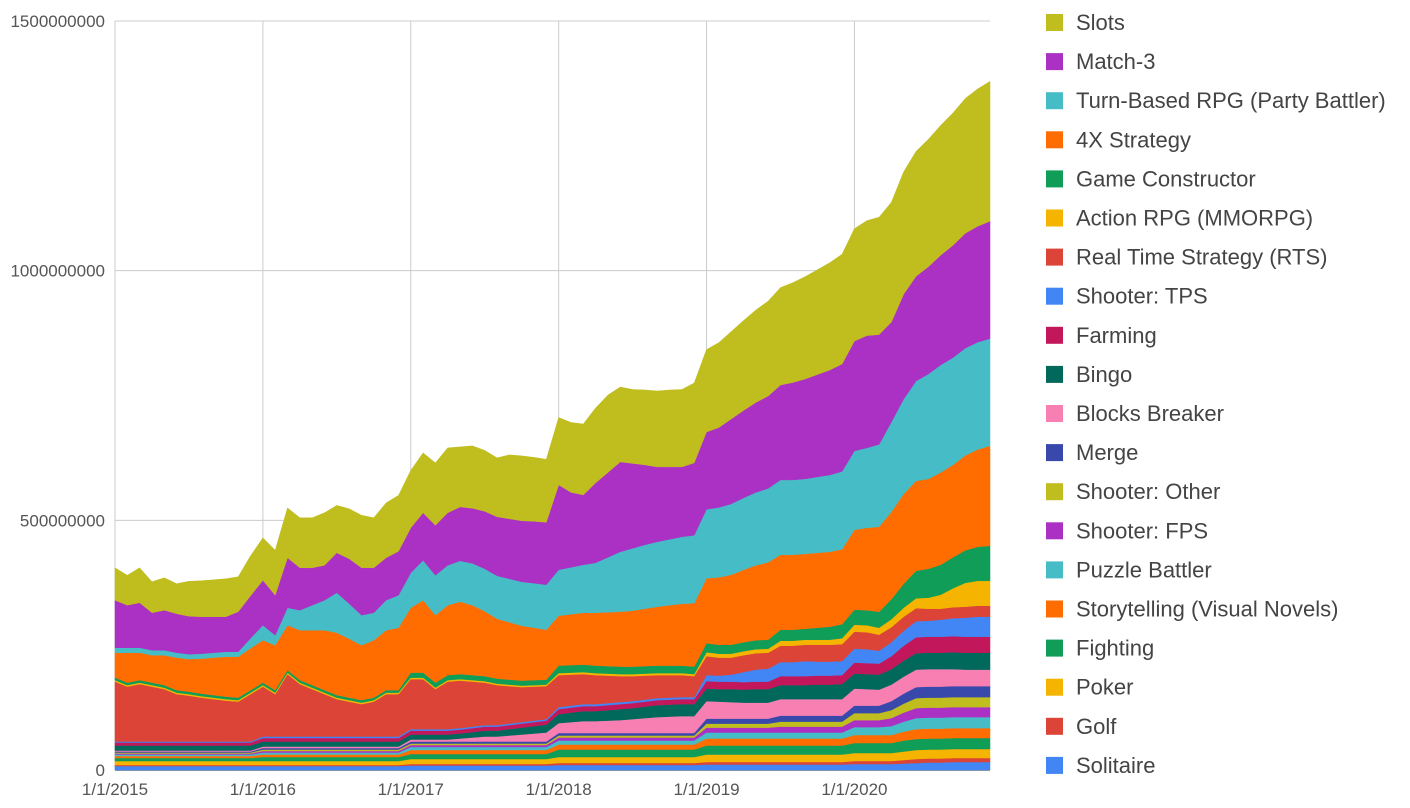 This screenshot has width=1410, height=808. Describe the element at coordinates (1194, 218) in the screenshot. I see `legend-label: Action RPG (MMORPG)` at that location.